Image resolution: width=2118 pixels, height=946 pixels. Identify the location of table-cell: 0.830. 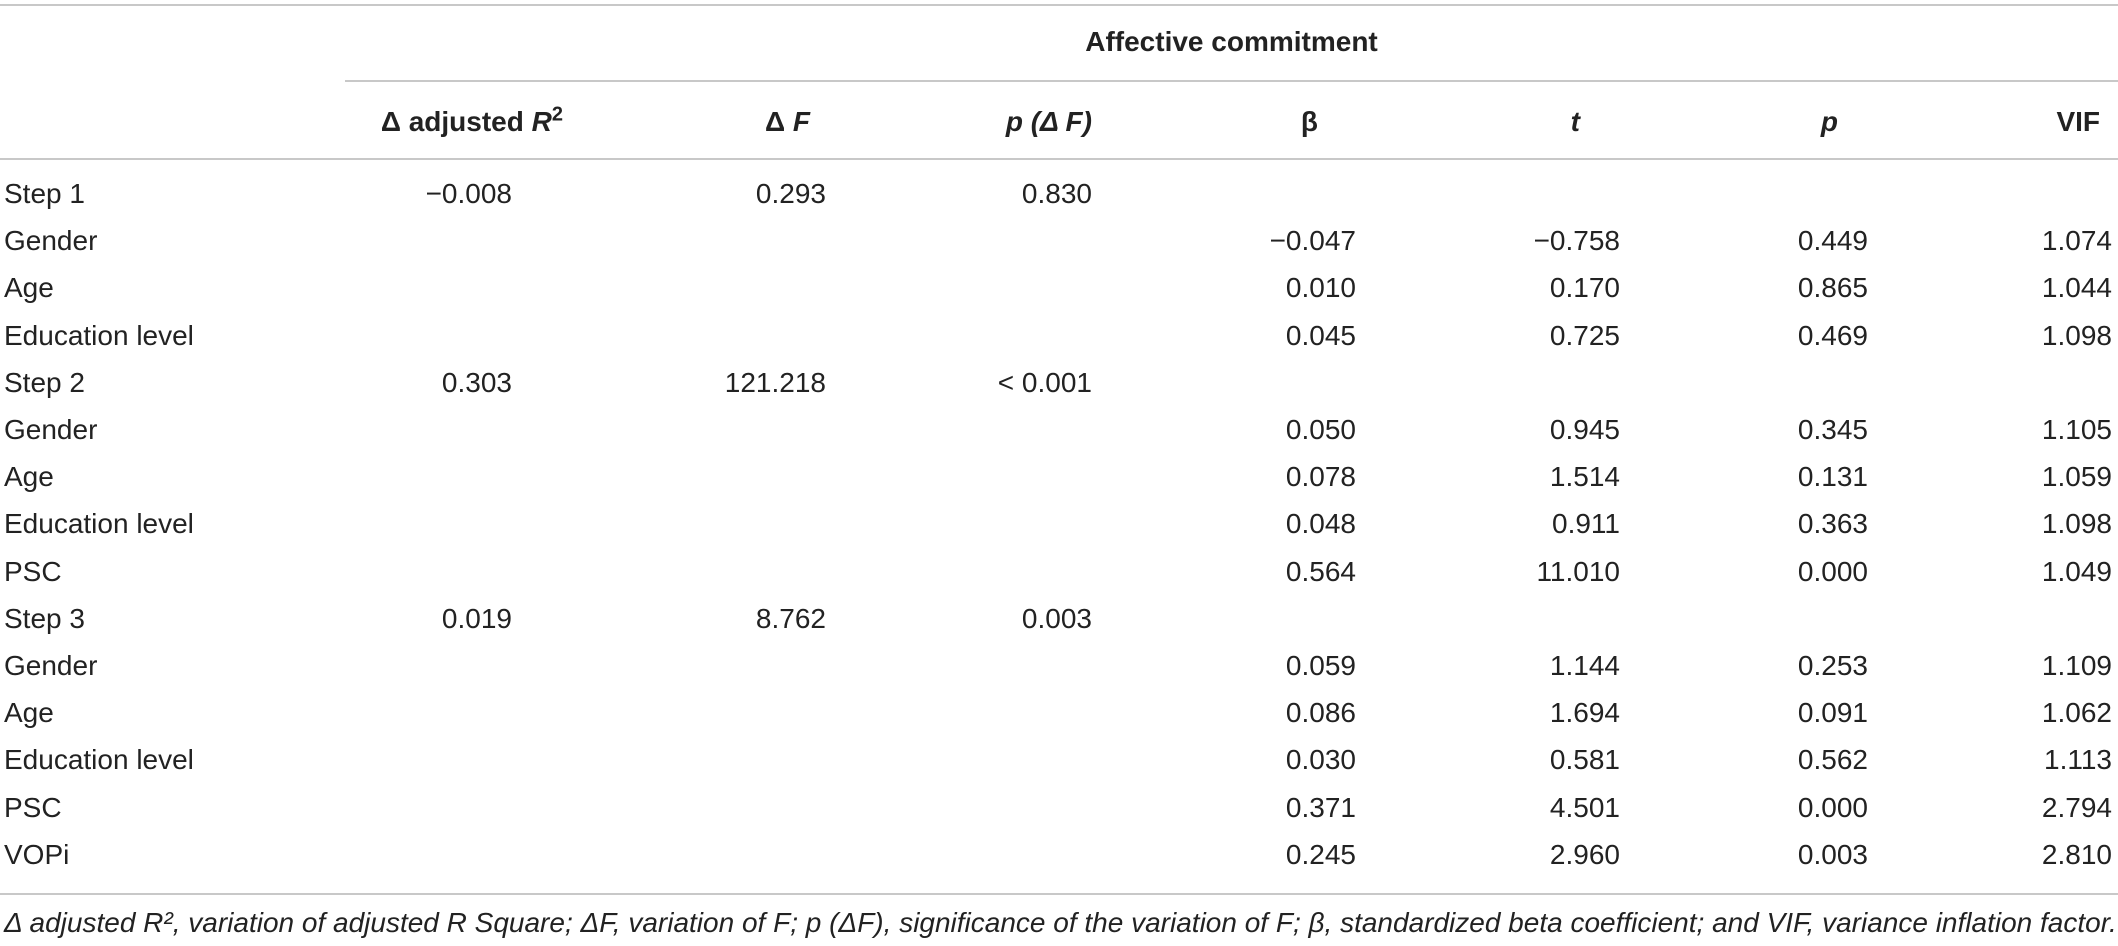
(1056, 193).